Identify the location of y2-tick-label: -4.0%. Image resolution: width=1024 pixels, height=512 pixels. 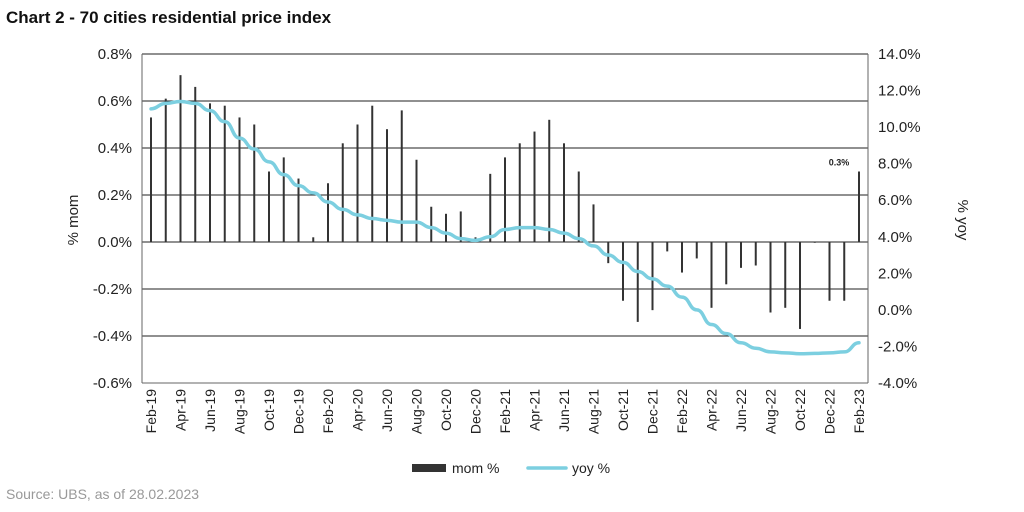
(897, 383).